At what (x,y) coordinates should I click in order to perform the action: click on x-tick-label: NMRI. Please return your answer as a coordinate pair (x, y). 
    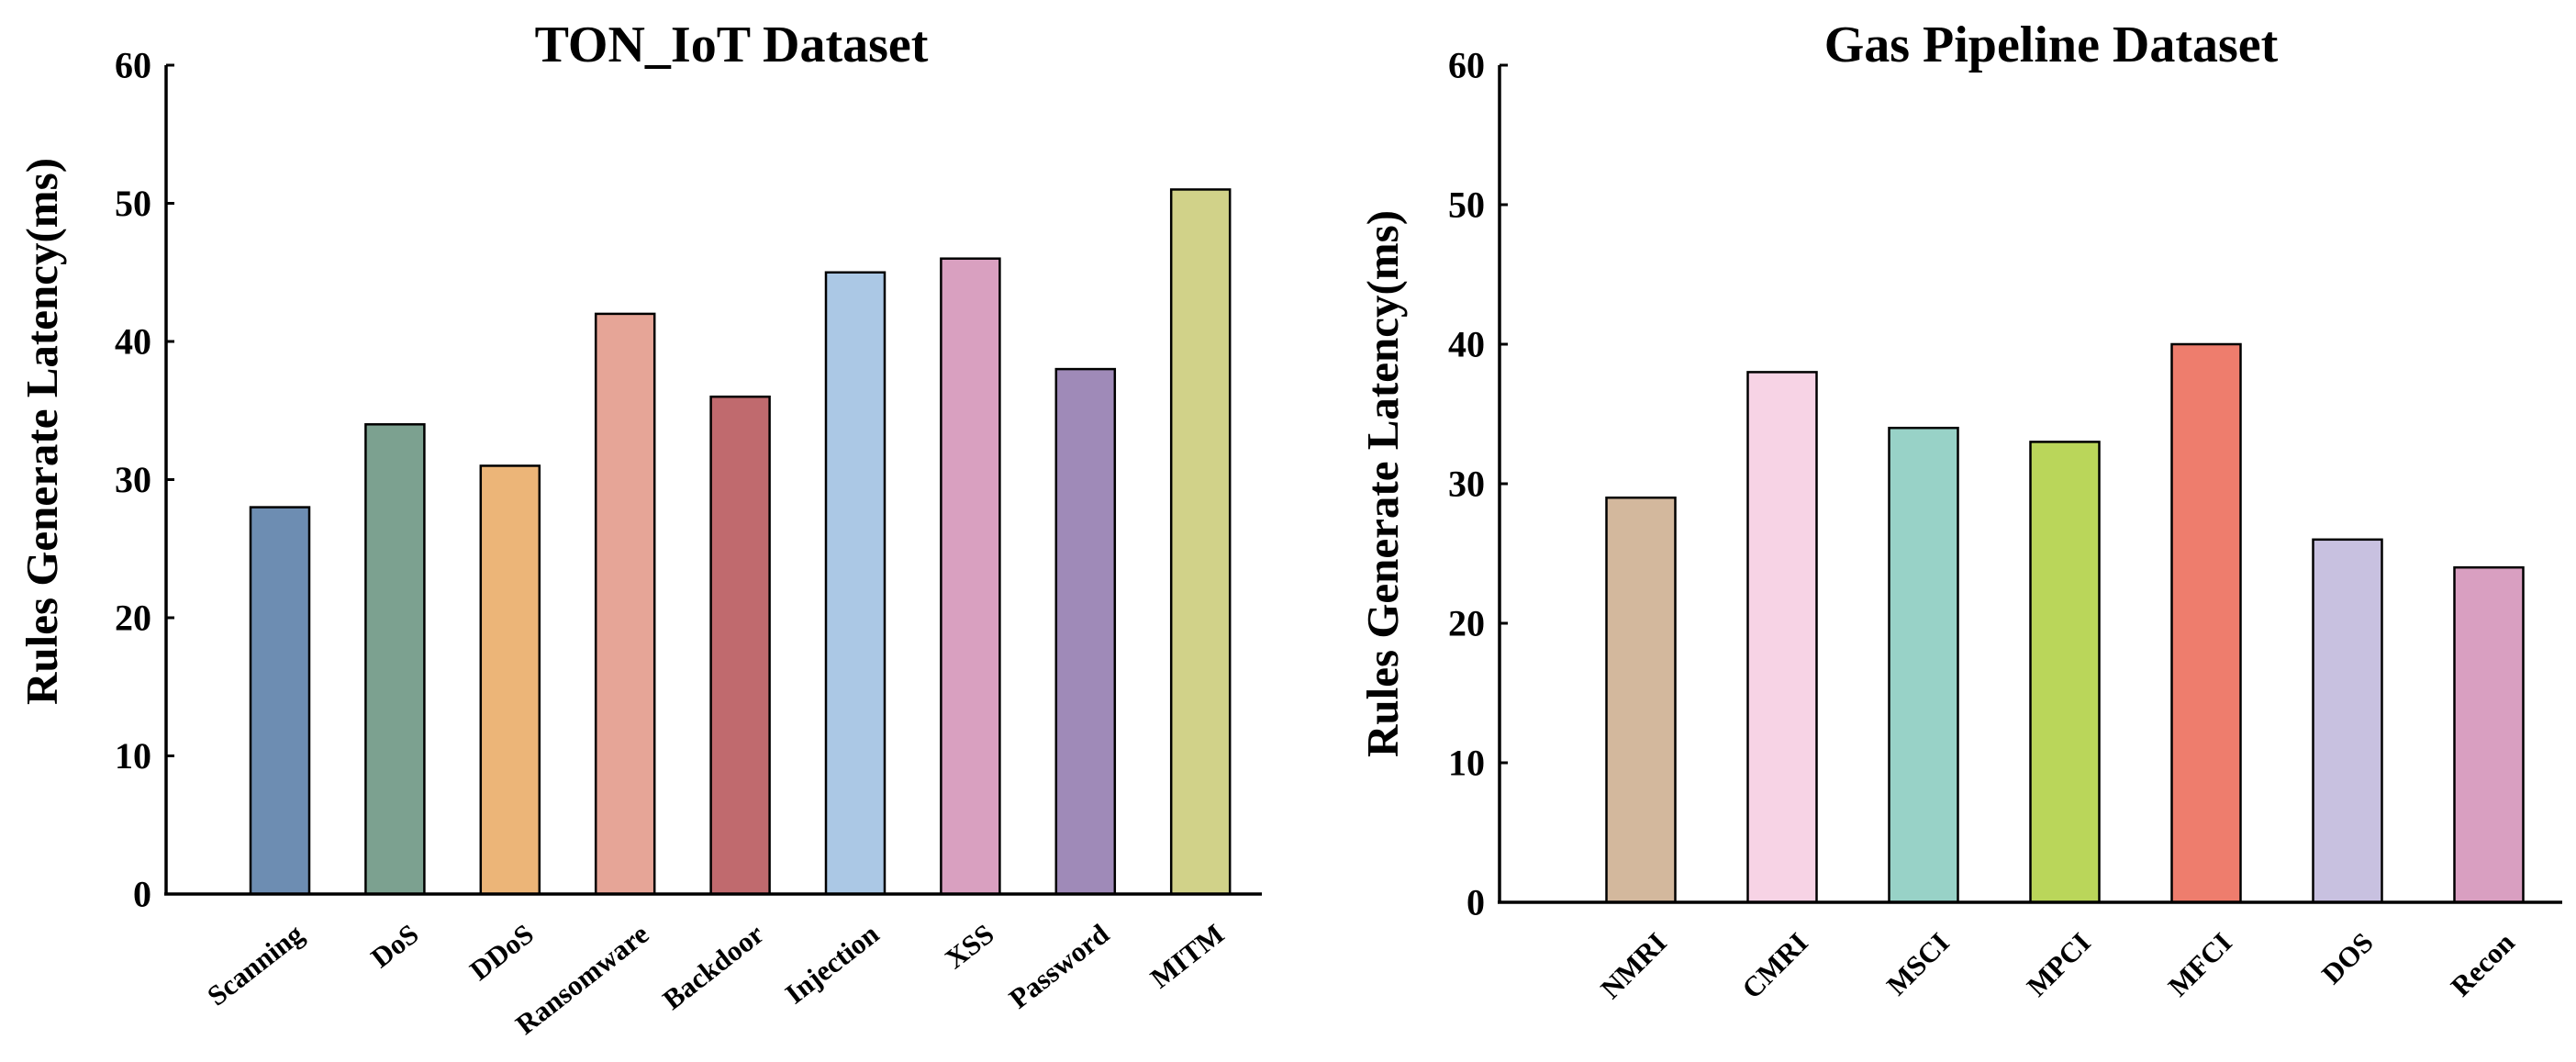
    Looking at the image, I should click on (1633, 965).